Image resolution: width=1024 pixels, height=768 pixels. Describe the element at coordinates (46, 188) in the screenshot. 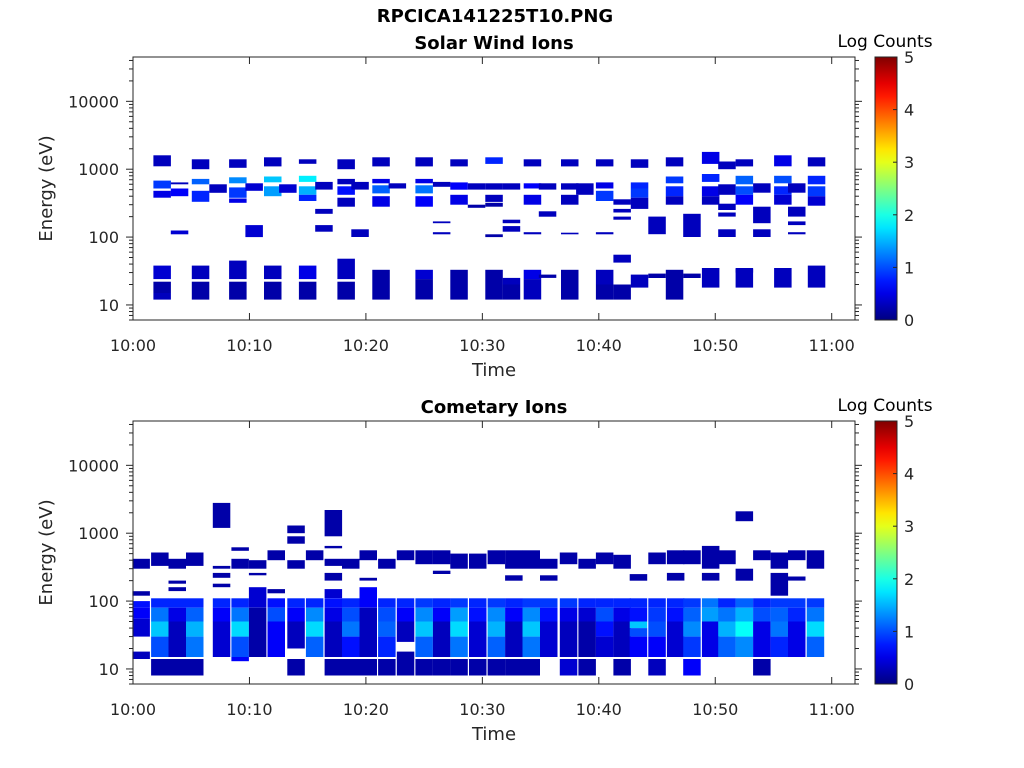

I see `y-axis-label: Energy (eV)` at that location.